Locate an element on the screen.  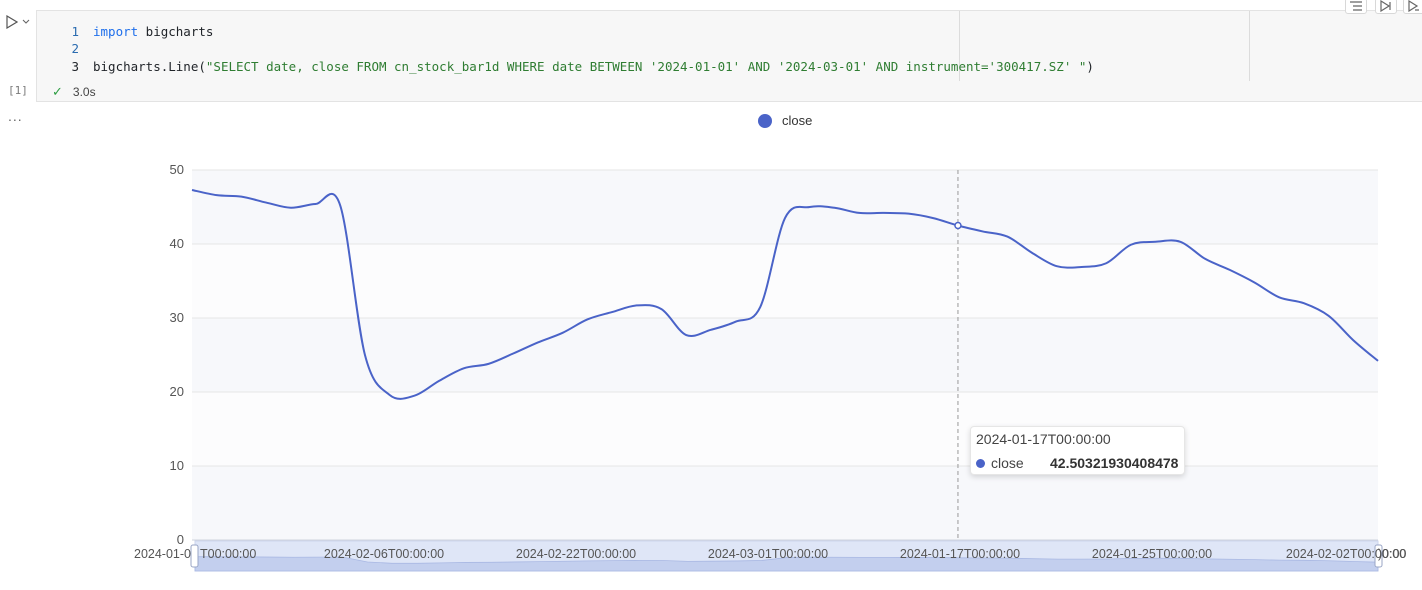
x-tick-label: T00:00:00 is located at coordinates (228, 554).